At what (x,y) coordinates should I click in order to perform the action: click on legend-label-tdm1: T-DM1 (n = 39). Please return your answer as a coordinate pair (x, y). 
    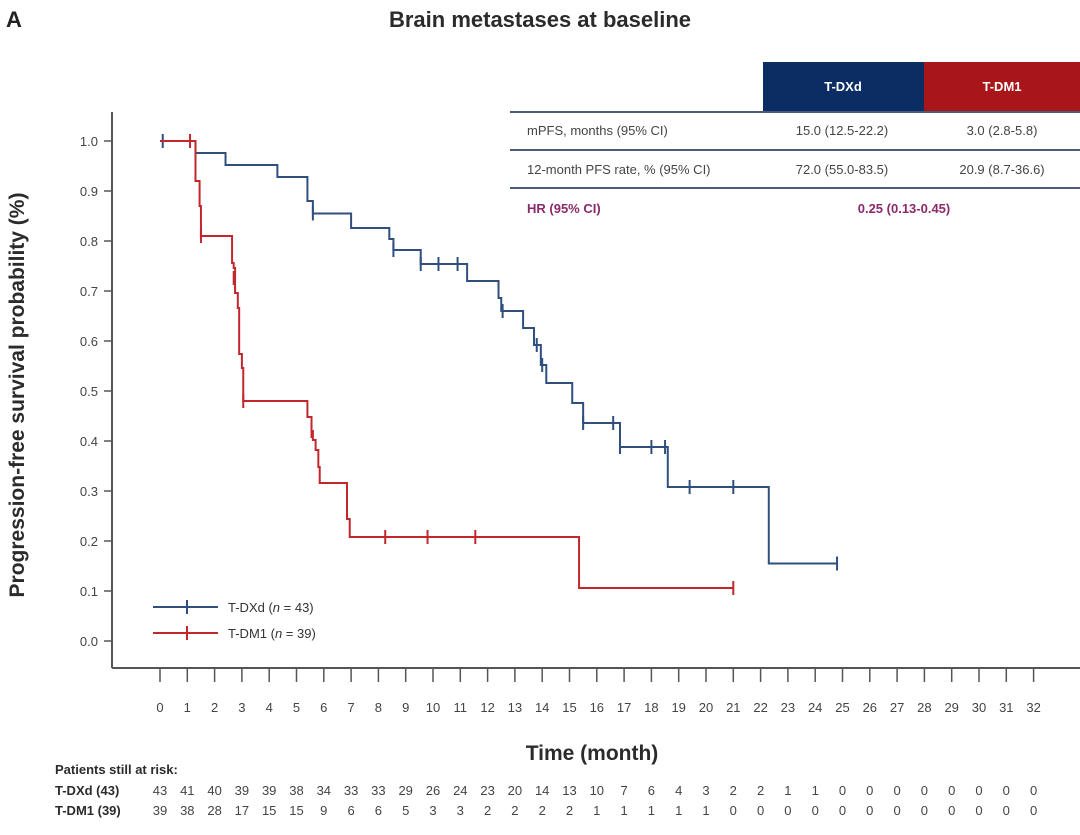
    Looking at the image, I should click on (272, 633).